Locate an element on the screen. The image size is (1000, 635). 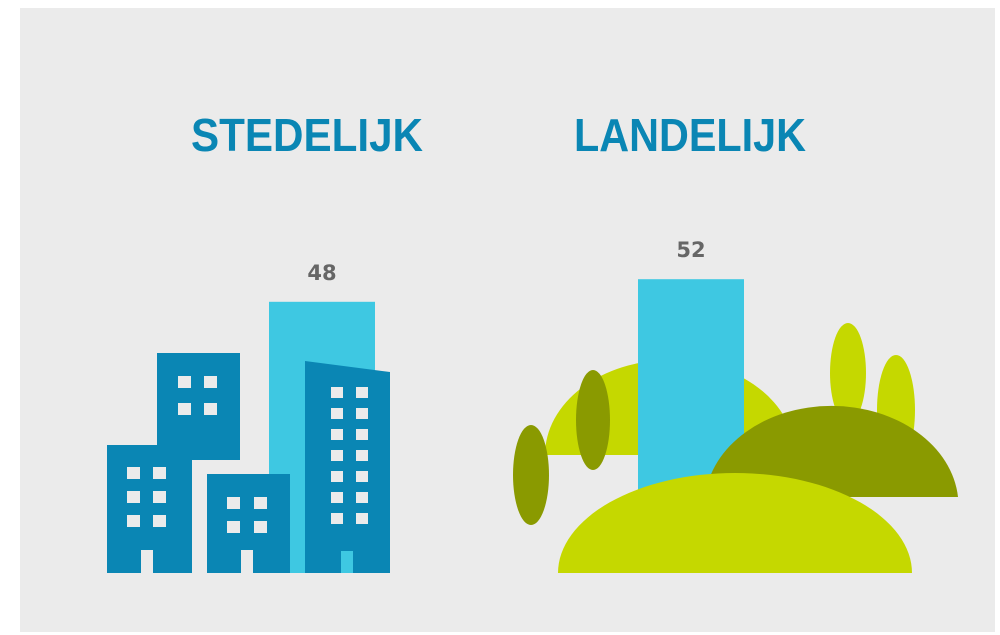
windows is located at coordinates (247, 474).